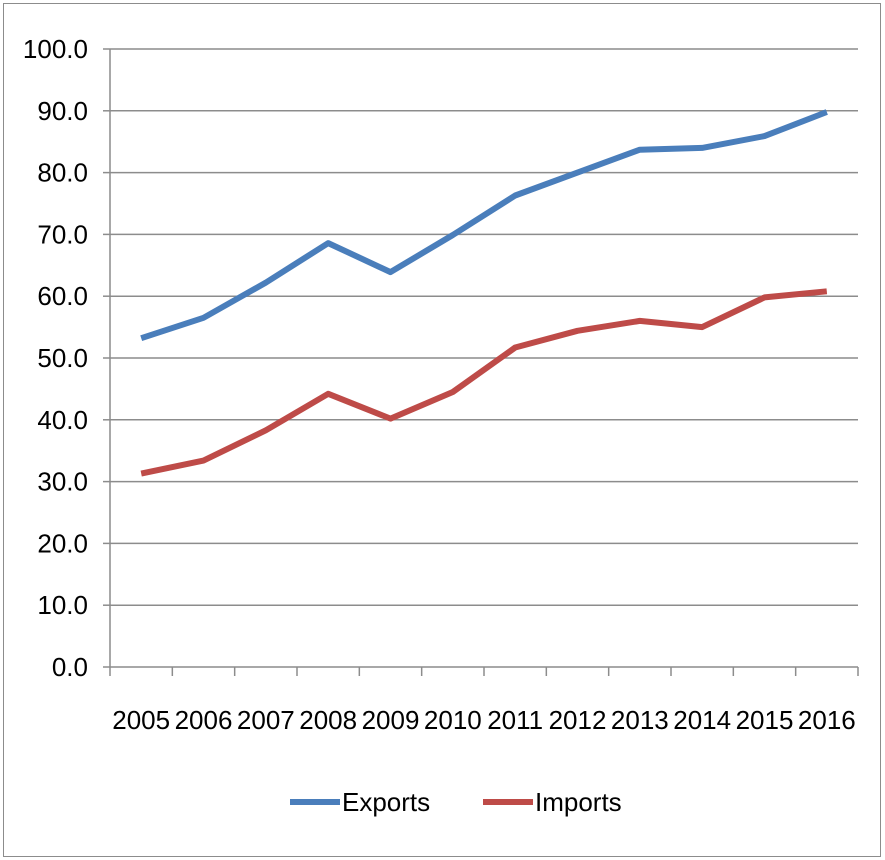 The width and height of the screenshot is (885, 860). I want to click on x-tick-label: 2011, so click(515, 720).